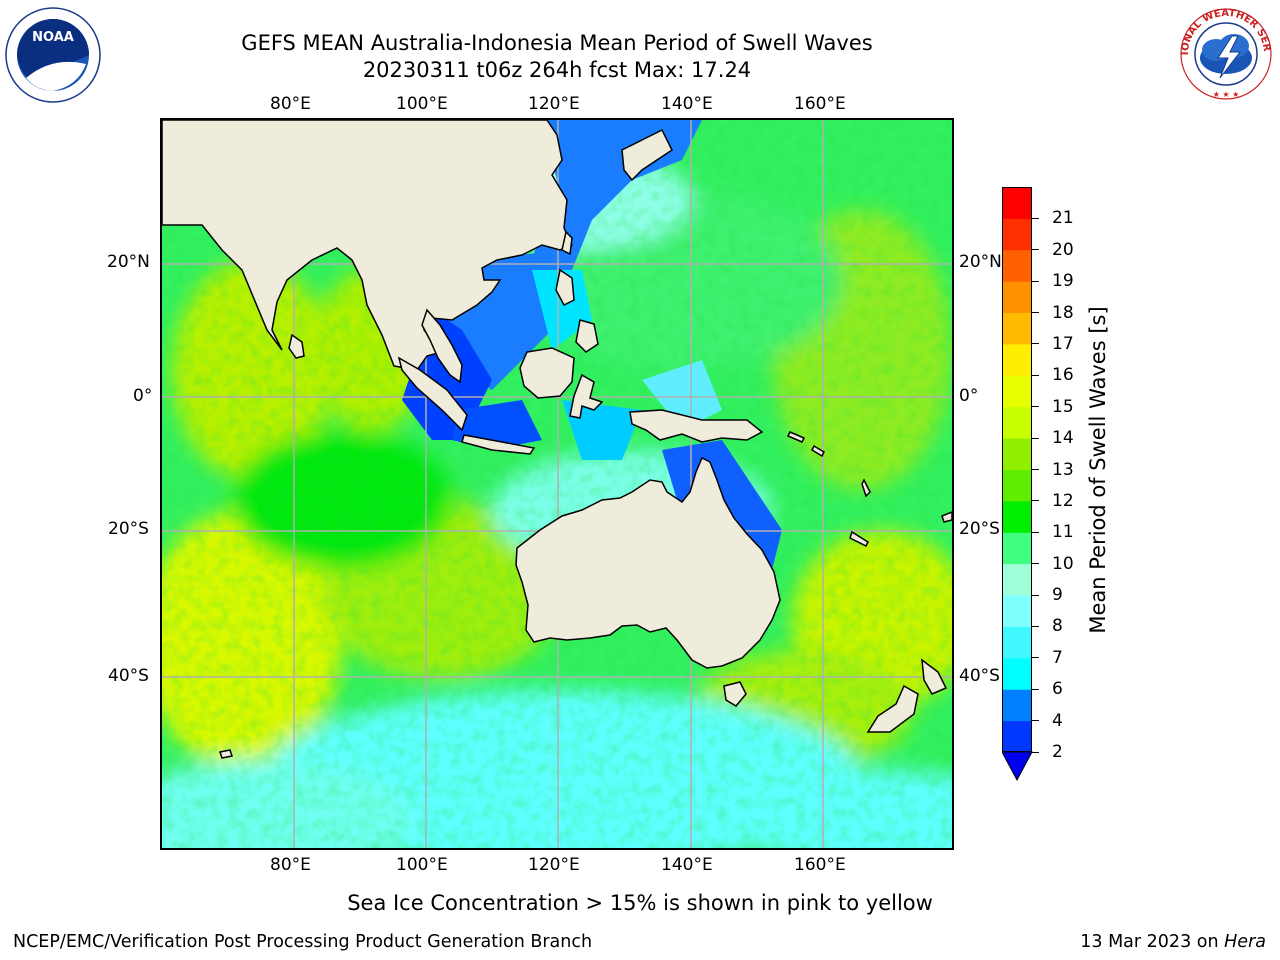 Image resolution: width=1280 pixels, height=960 pixels. What do you see at coordinates (1063, 406) in the screenshot?
I see `colorbar-tick-label: 15` at bounding box center [1063, 406].